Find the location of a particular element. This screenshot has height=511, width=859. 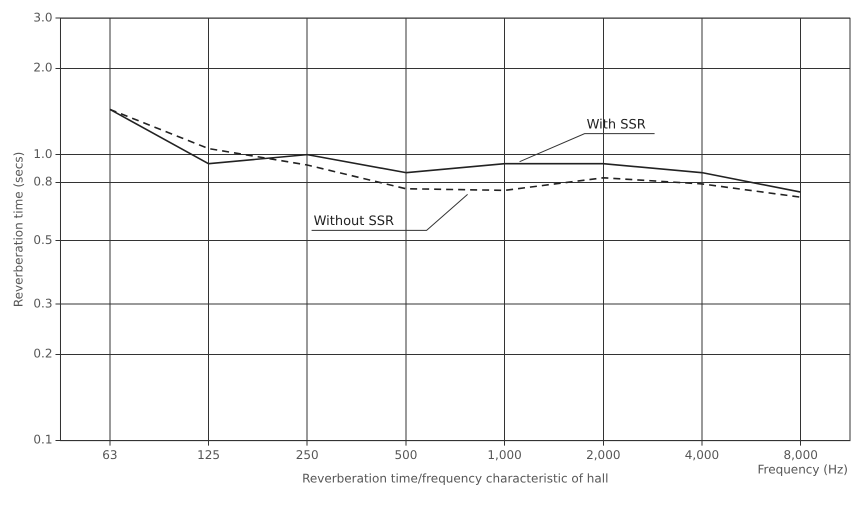

x-tick-label: 1,000 is located at coordinates (504, 455).